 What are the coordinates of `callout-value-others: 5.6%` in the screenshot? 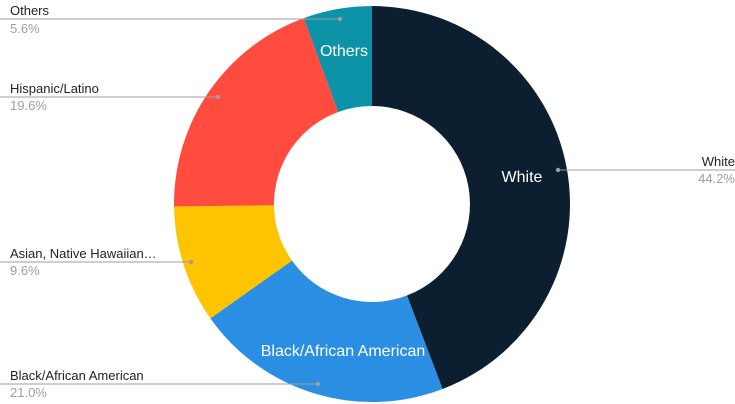 It's located at (25, 28).